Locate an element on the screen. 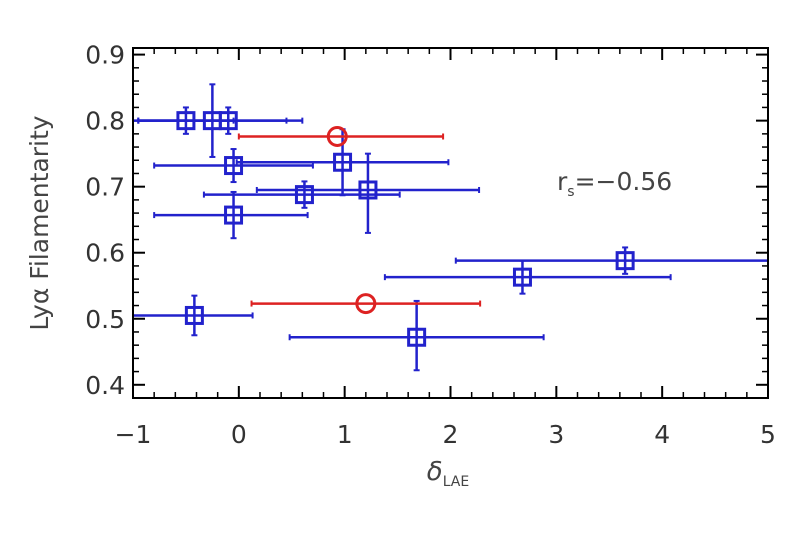  y-tick-label: 0.4 is located at coordinates (105, 385).